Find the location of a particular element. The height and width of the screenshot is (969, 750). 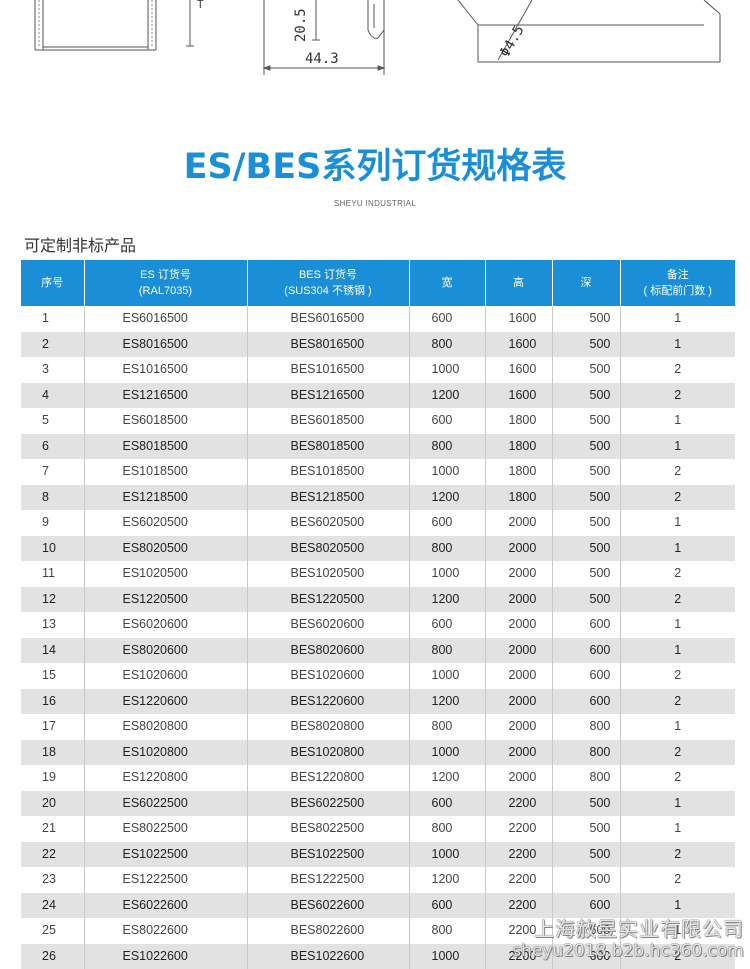

row-index: 5 is located at coordinates (52, 421).